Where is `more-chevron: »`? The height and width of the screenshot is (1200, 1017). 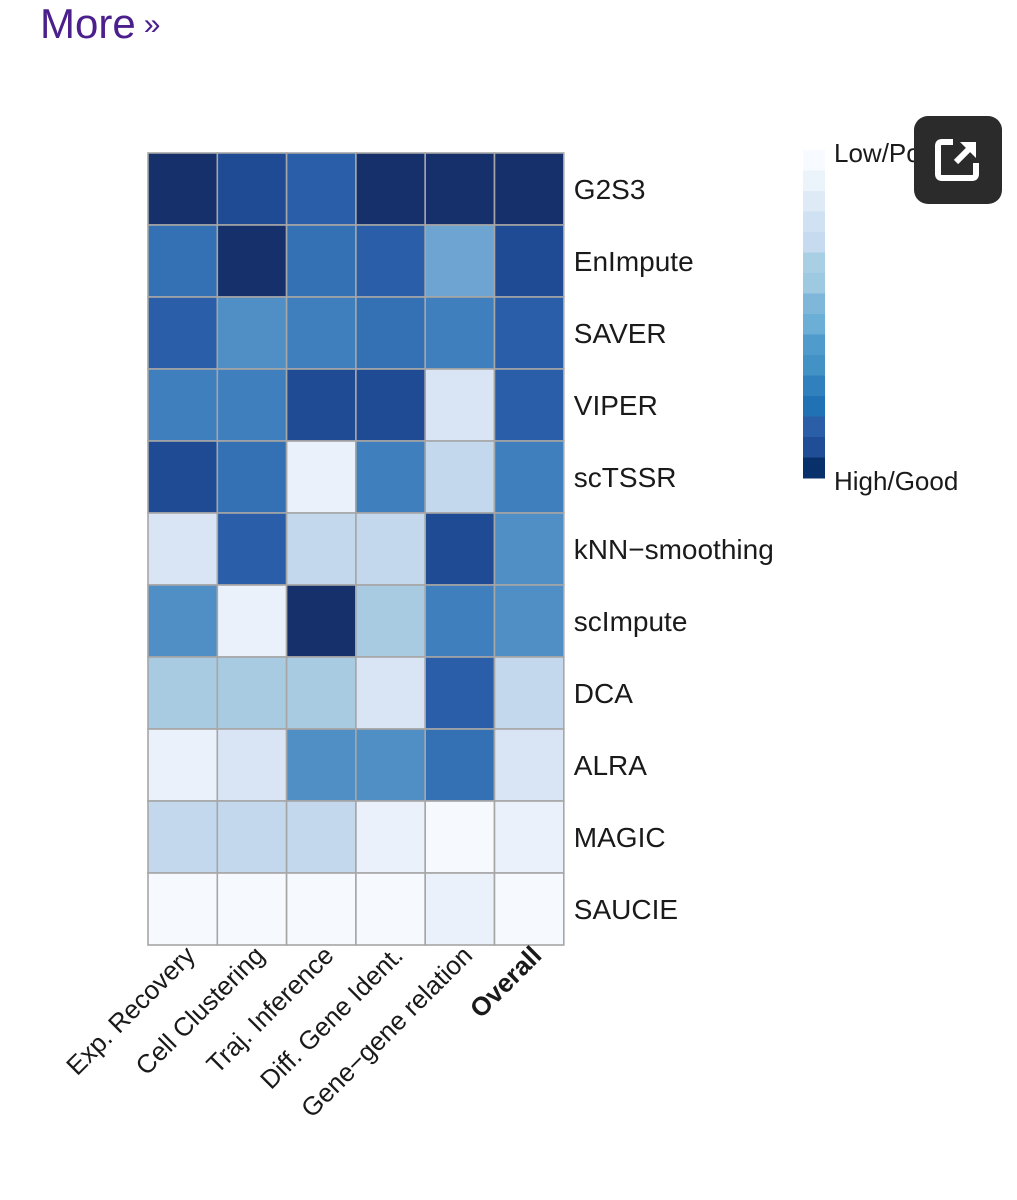 more-chevron: » is located at coordinates (152, 24).